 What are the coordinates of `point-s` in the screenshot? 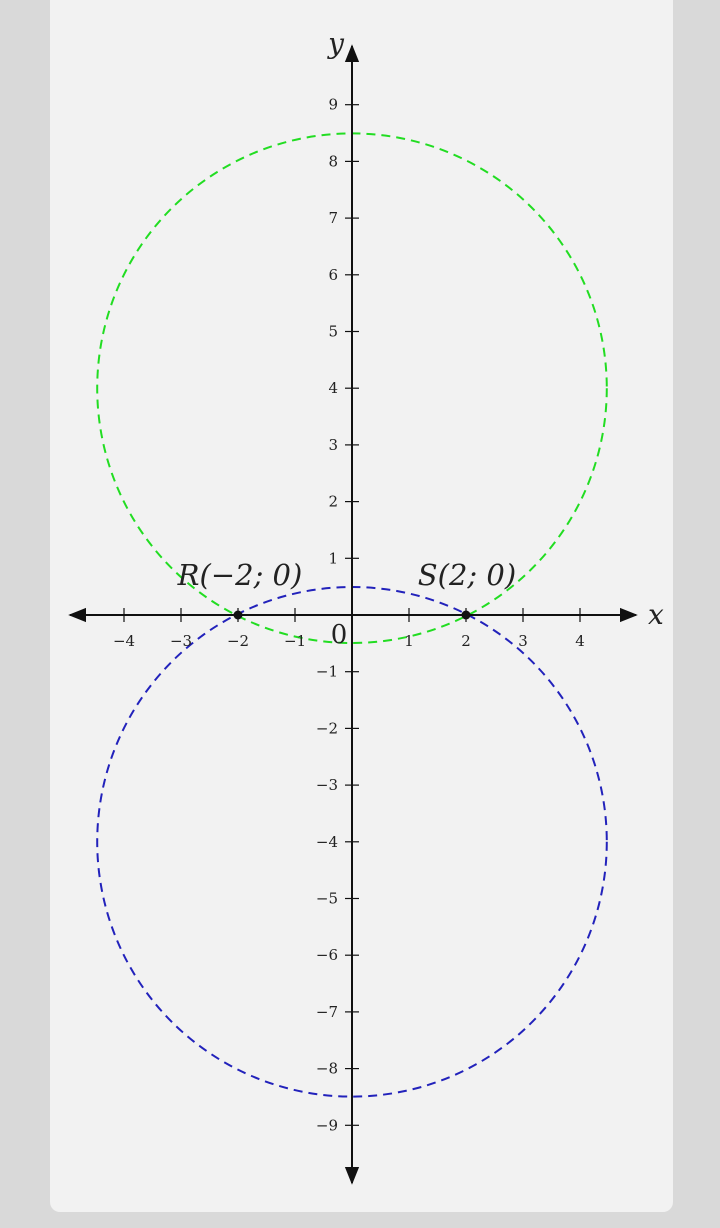 It's located at (466, 615).